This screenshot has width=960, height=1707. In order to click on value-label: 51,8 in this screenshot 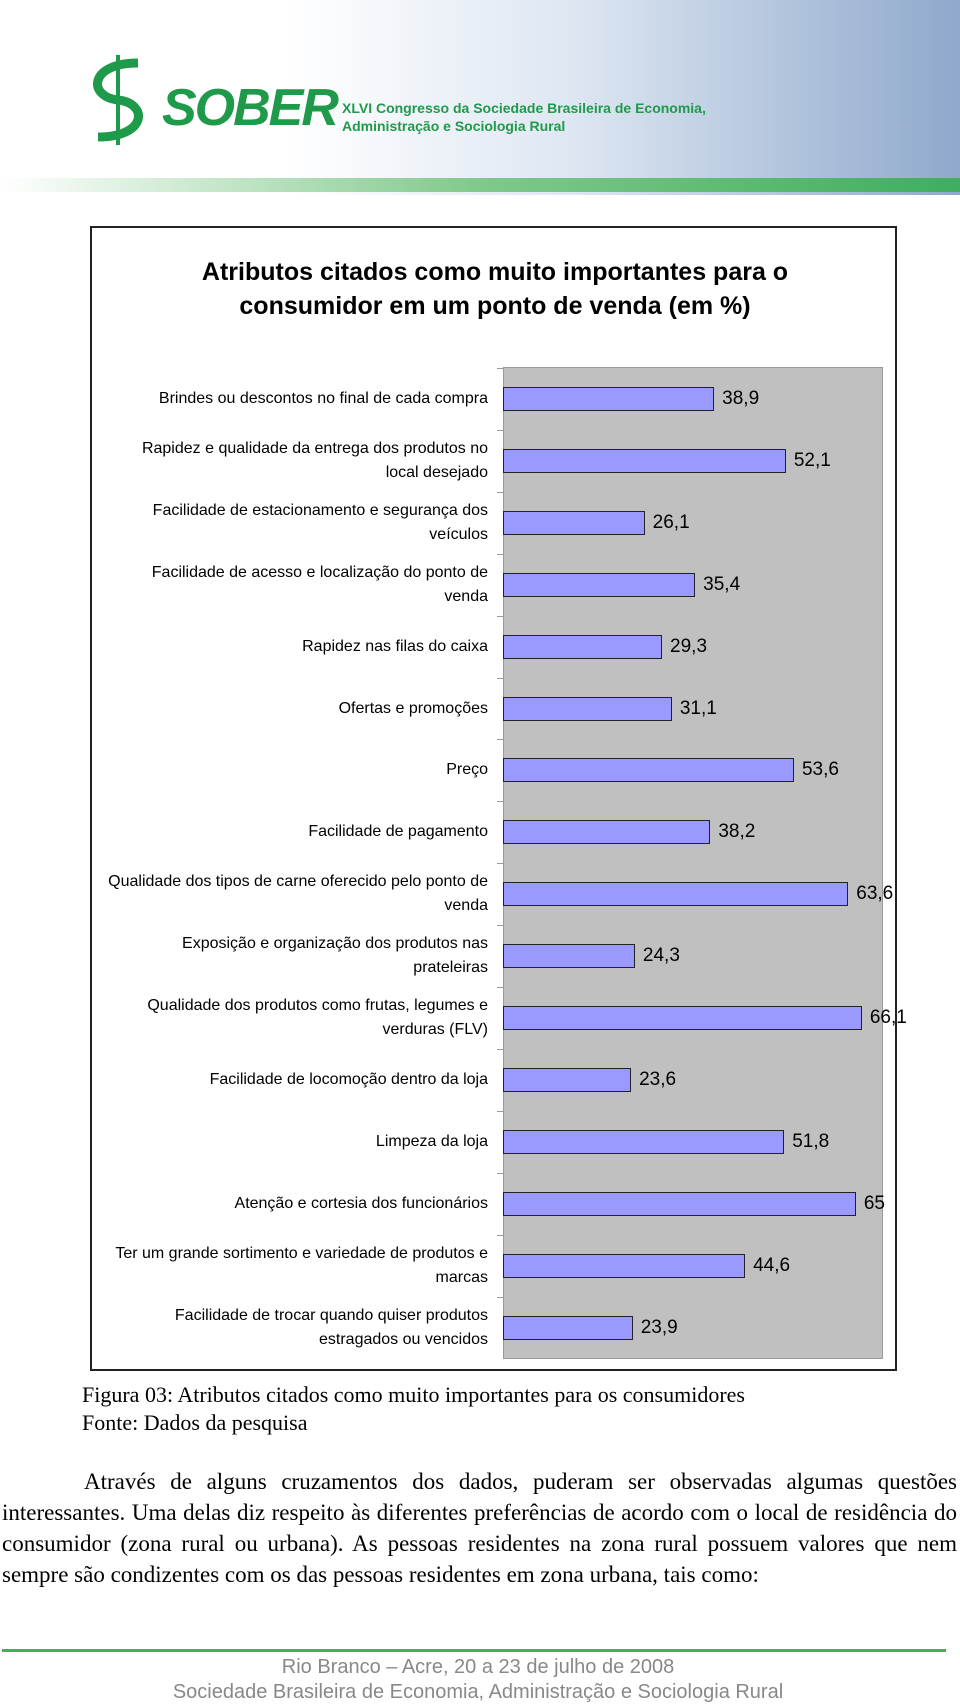, I will do `click(811, 1141)`.